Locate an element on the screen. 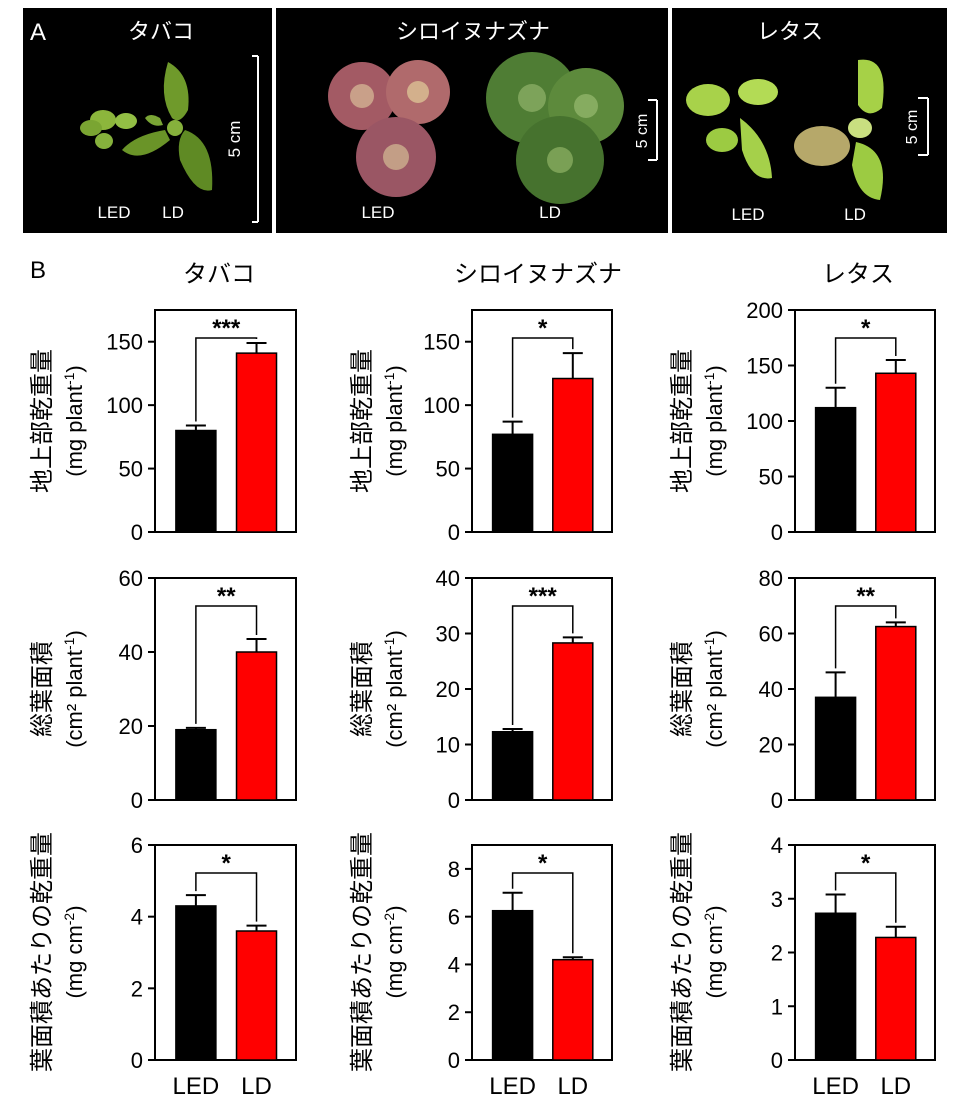  chart-3-1: 0 2 4 6 * is located at coordinates (214, 953).